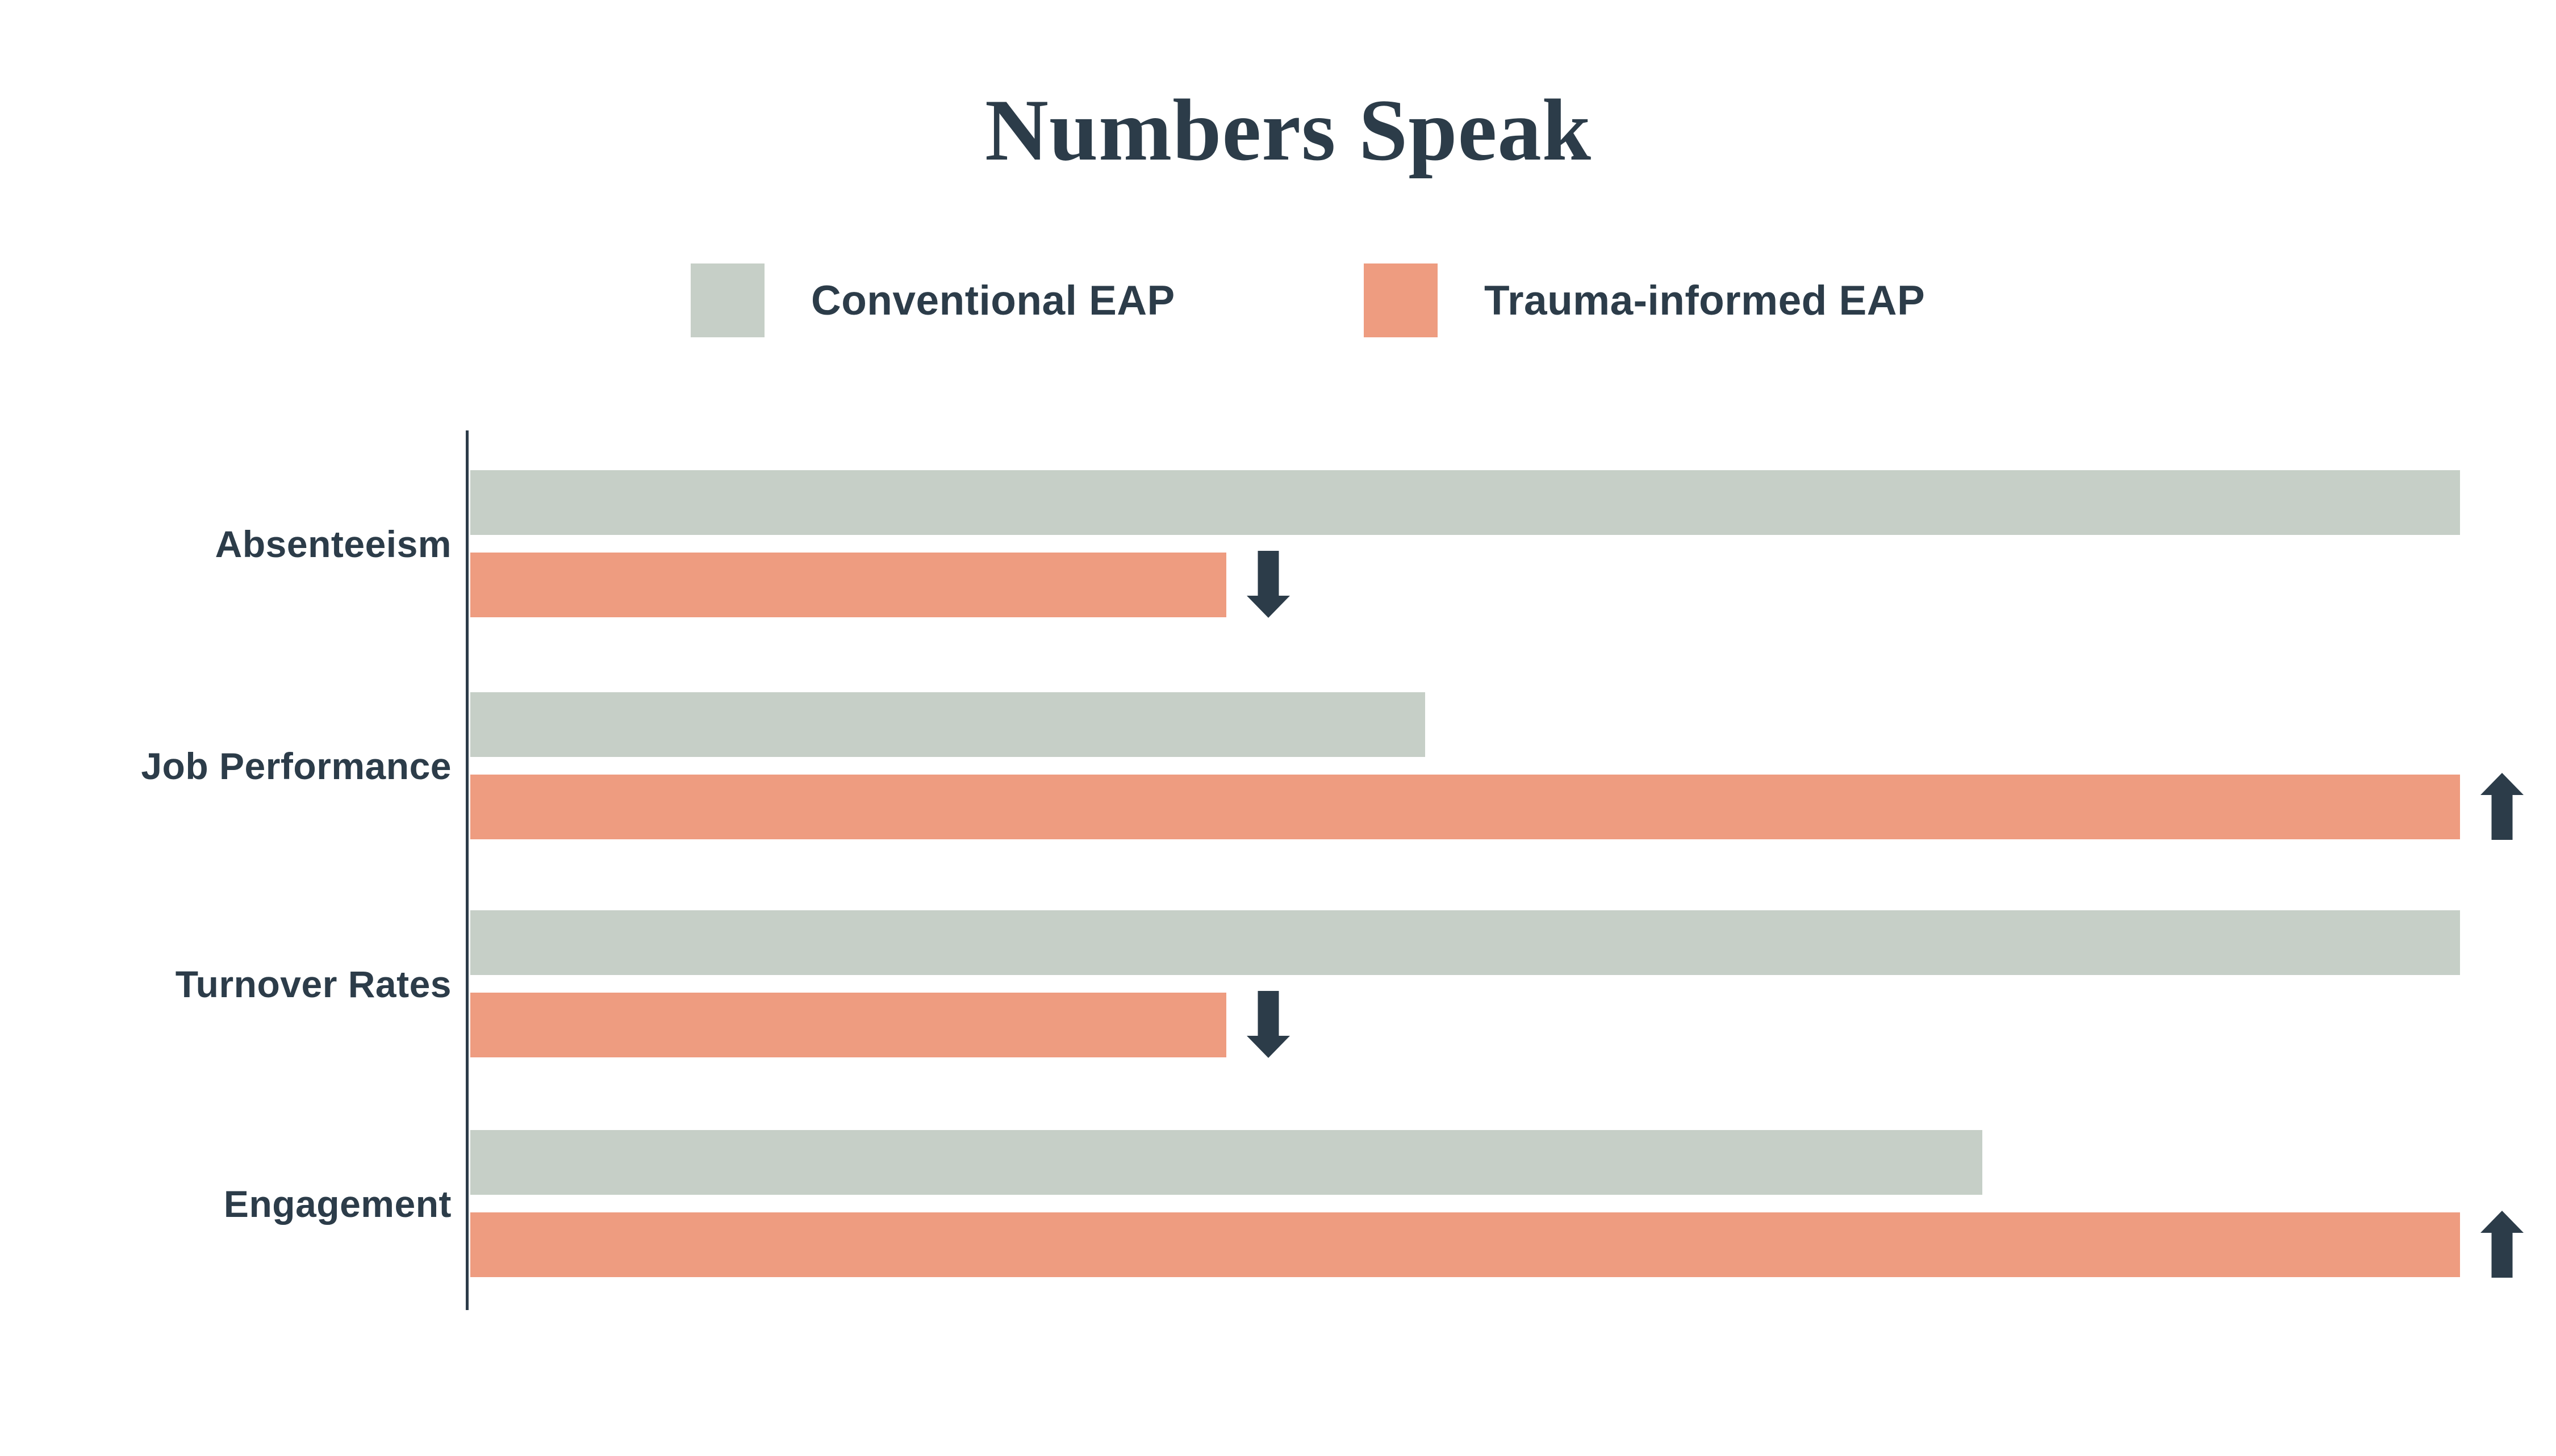 This screenshot has width=2556, height=1456. What do you see at coordinates (1401, 300) in the screenshot?
I see `legend-swatch-trauma` at bounding box center [1401, 300].